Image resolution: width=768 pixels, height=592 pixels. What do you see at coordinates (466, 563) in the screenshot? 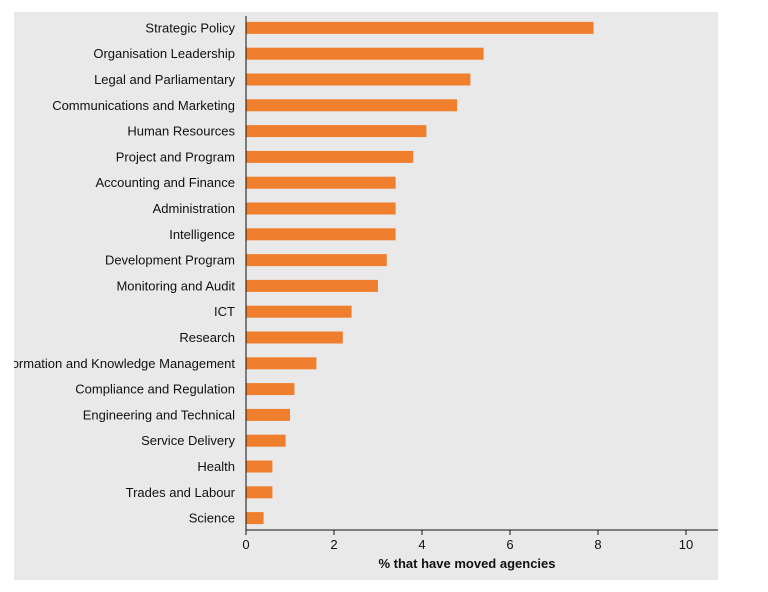
I see `x-axis-title: % that have moved agencies` at bounding box center [466, 563].